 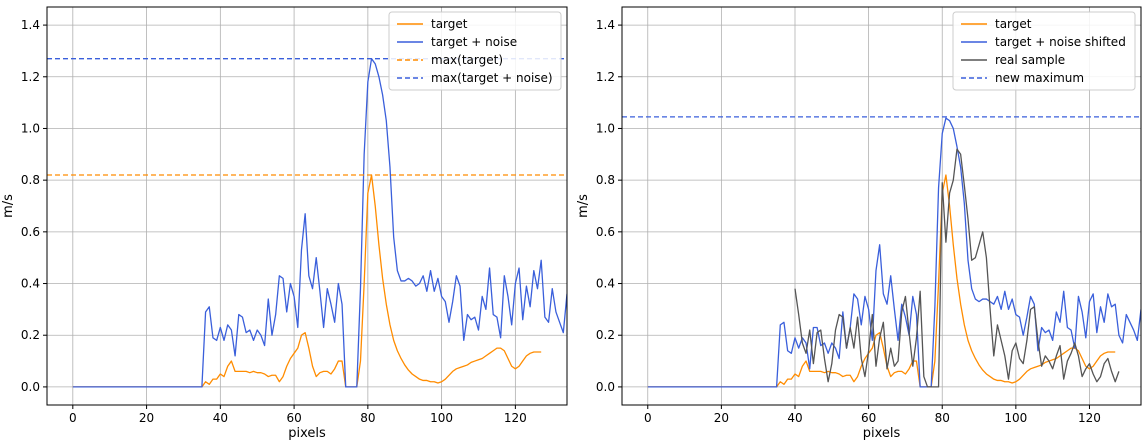 What do you see at coordinates (1060, 42) in the screenshot?
I see `legend-label: target + noise shifted` at bounding box center [1060, 42].